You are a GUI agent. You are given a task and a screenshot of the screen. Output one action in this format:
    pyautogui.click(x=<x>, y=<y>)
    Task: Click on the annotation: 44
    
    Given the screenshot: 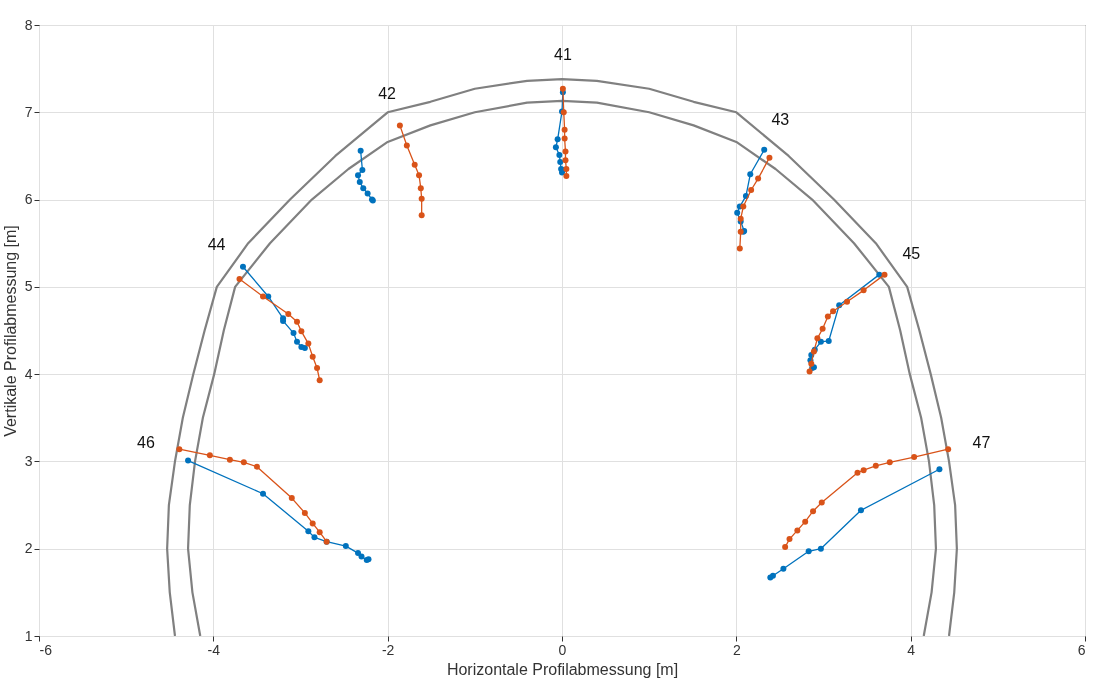 What is the action you would take?
    pyautogui.click(x=216, y=245)
    